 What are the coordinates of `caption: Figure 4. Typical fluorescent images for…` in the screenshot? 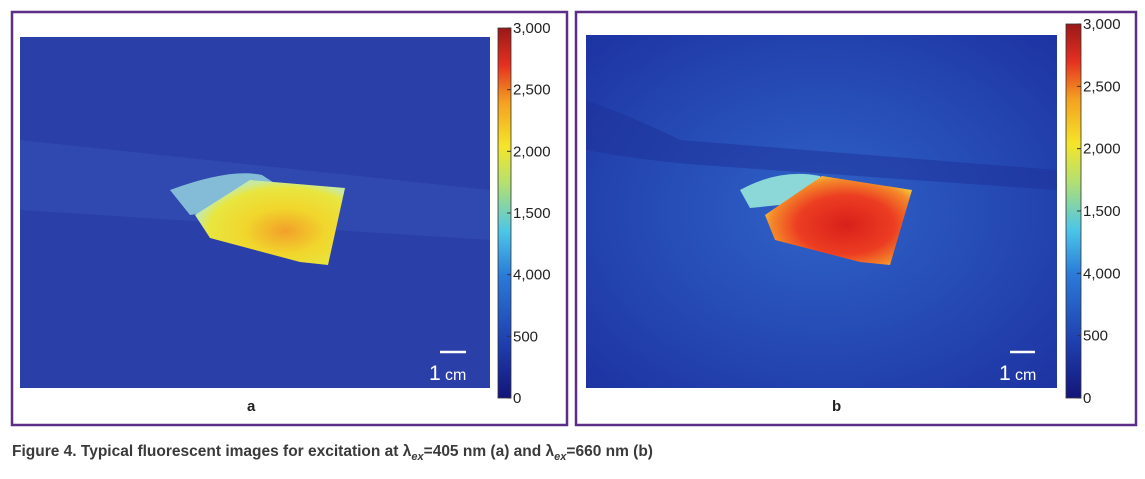 It's located at (332, 453).